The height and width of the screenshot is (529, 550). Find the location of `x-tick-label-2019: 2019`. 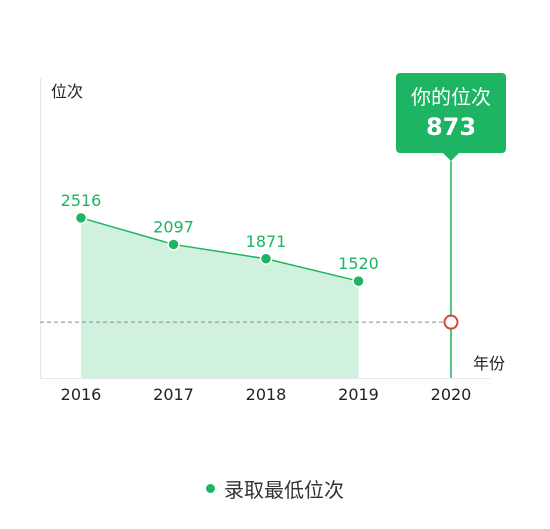

x-tick-label-2019: 2019 is located at coordinates (358, 394).